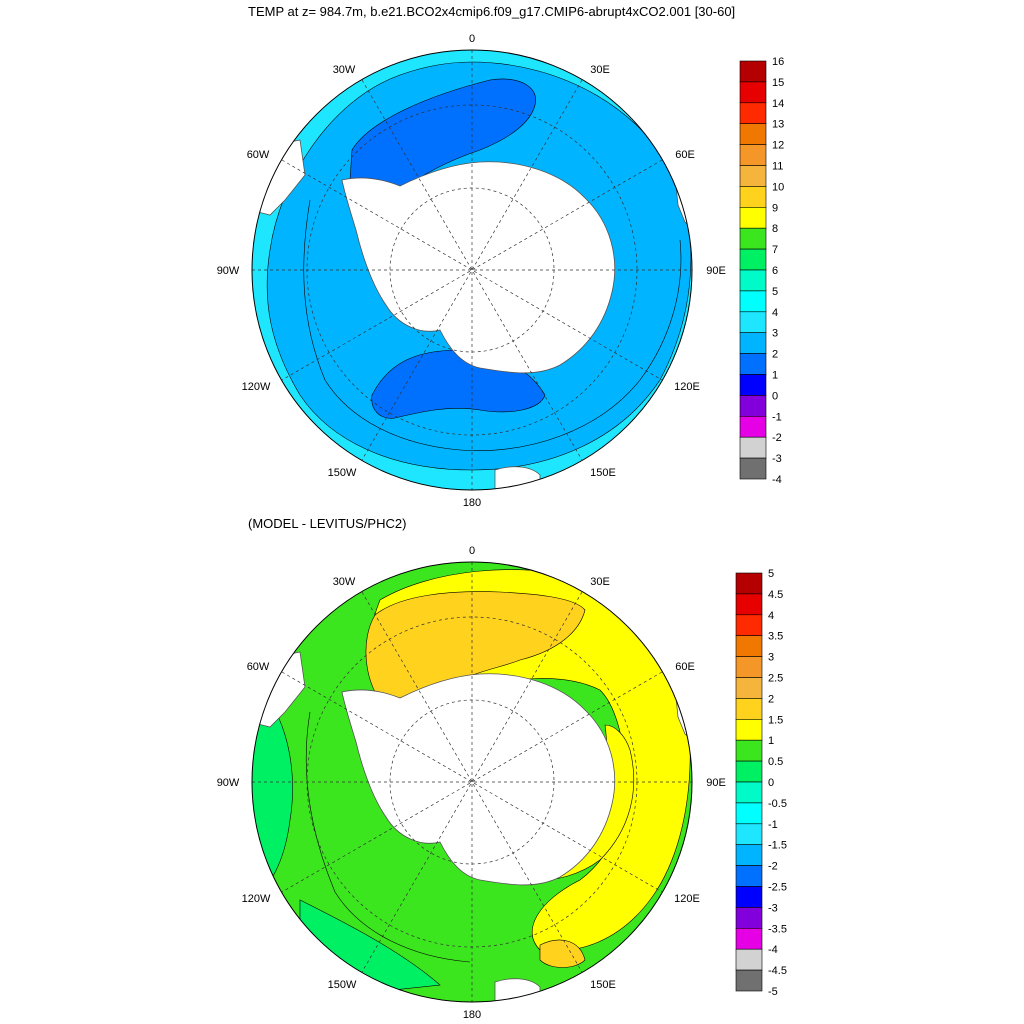 The width and height of the screenshot is (1024, 1024). What do you see at coordinates (716, 271) in the screenshot?
I see `top-lon-90e: 90E` at bounding box center [716, 271].